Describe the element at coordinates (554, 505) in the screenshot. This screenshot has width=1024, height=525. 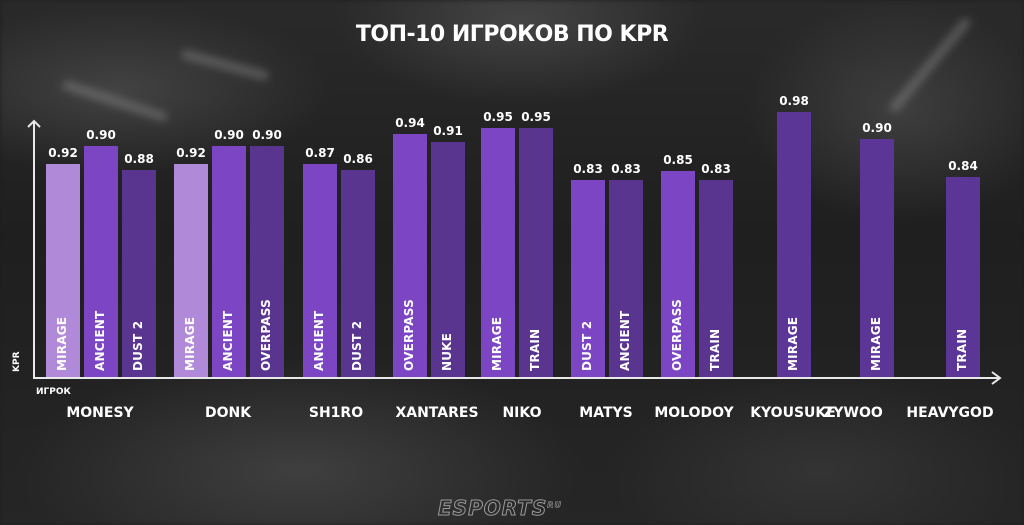
I see `logo-suffix: RU` at that location.